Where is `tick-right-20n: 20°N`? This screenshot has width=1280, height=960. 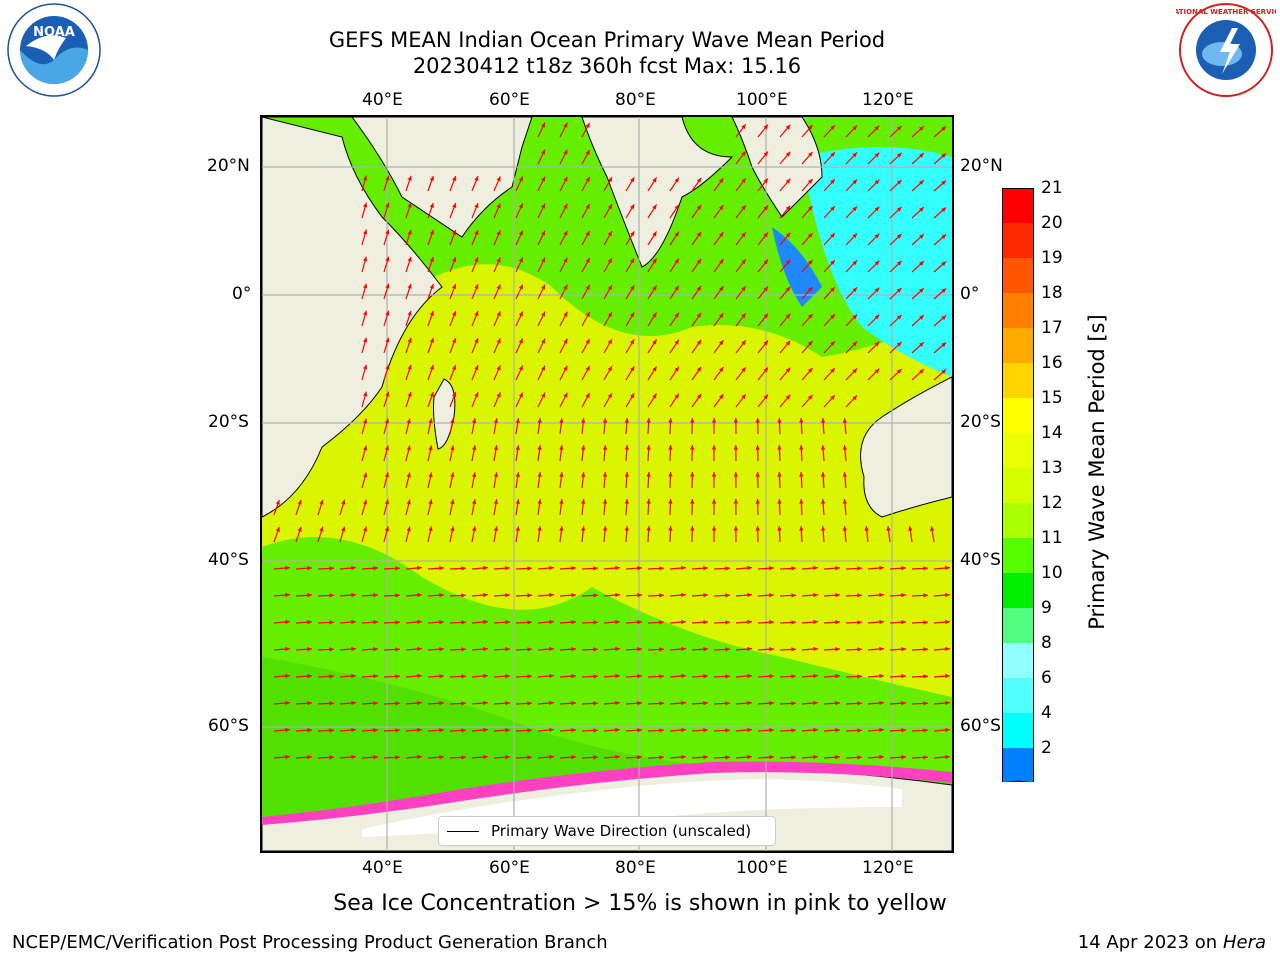
tick-right-20n: 20°N is located at coordinates (981, 166).